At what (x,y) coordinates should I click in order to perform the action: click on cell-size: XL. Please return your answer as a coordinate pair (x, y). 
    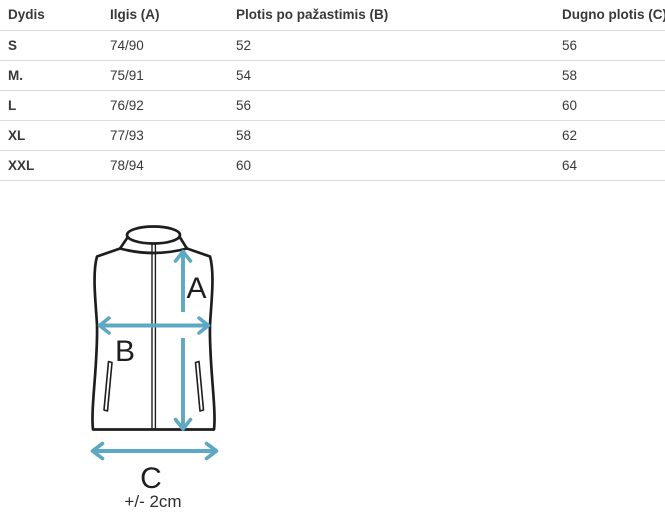
    Looking at the image, I should click on (17, 135).